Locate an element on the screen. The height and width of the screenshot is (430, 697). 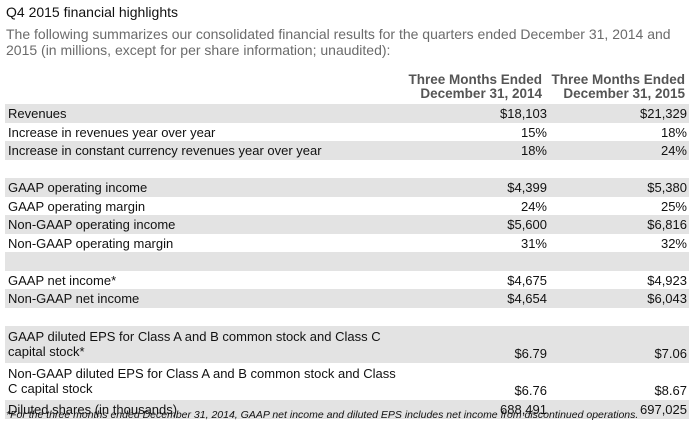
value-2014: $18,103 is located at coordinates (523, 113).